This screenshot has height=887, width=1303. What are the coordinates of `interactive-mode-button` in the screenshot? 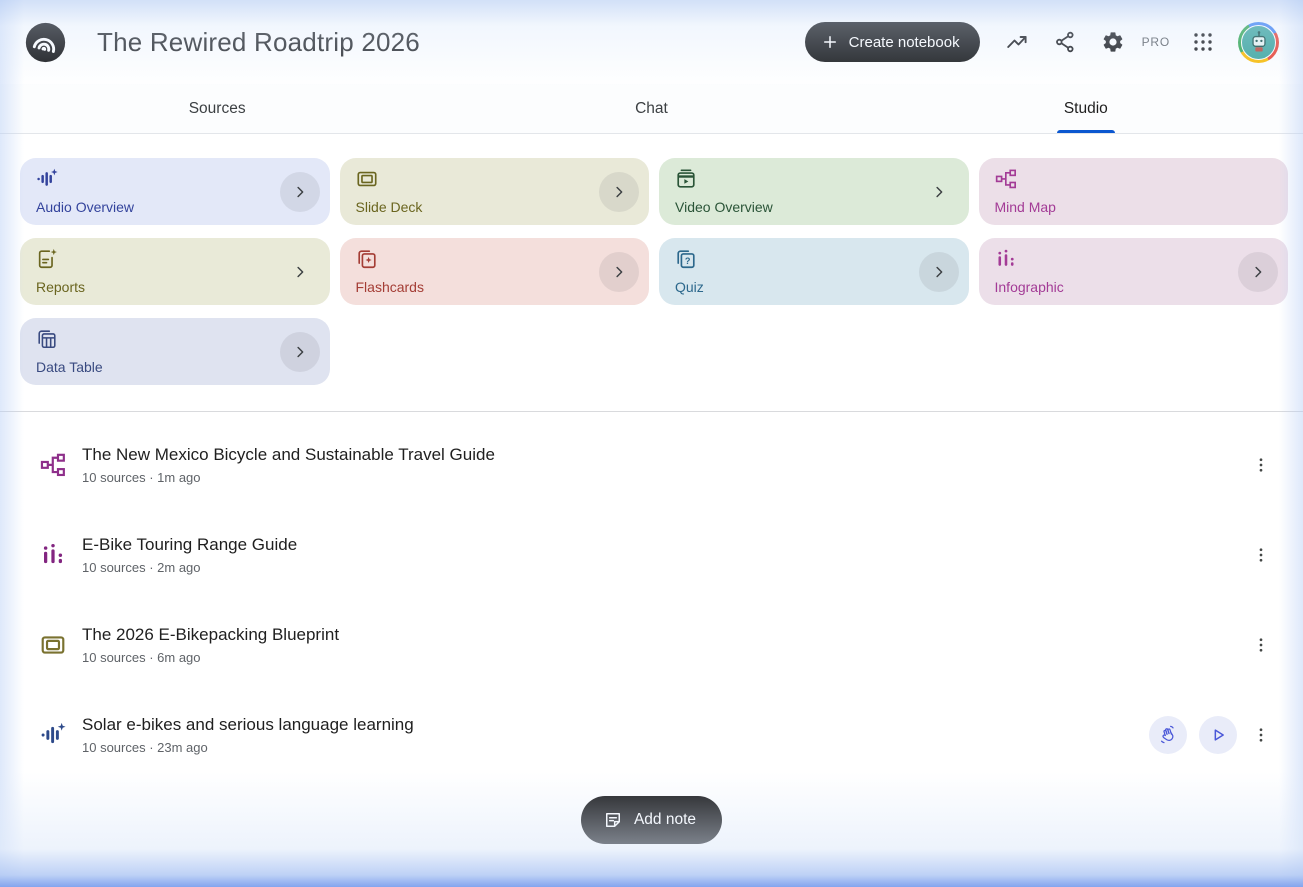 It's located at (1168, 735).